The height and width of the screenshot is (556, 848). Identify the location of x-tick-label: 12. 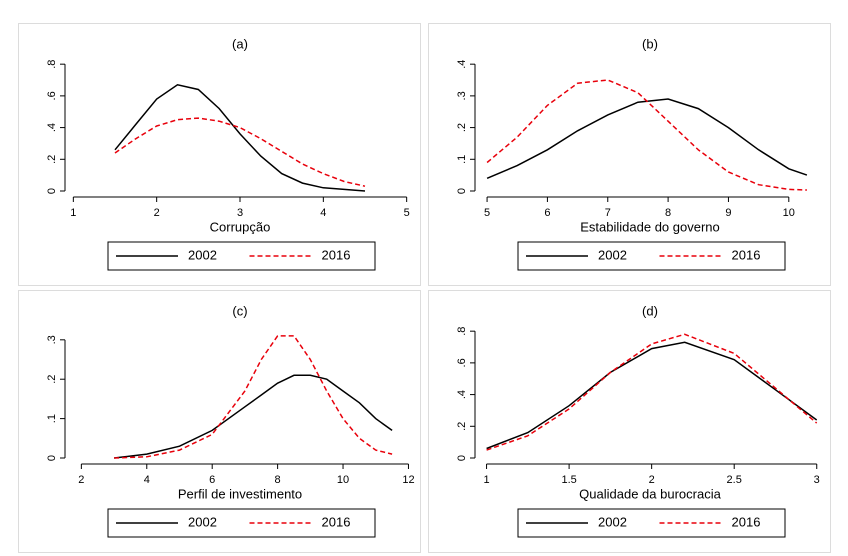
(408, 480).